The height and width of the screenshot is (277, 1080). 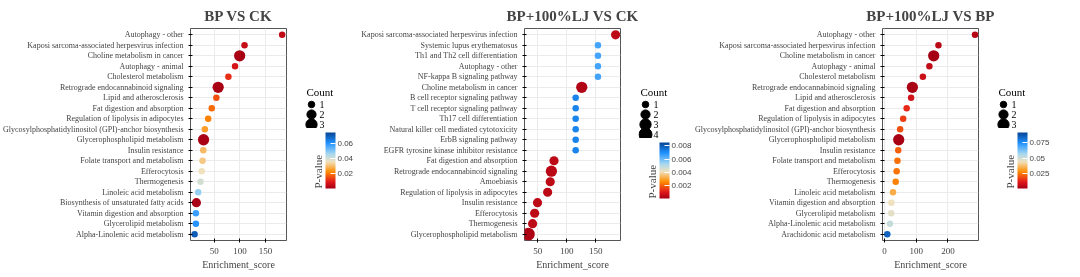 I want to click on x-tick-label: 0, so click(x=885, y=250).